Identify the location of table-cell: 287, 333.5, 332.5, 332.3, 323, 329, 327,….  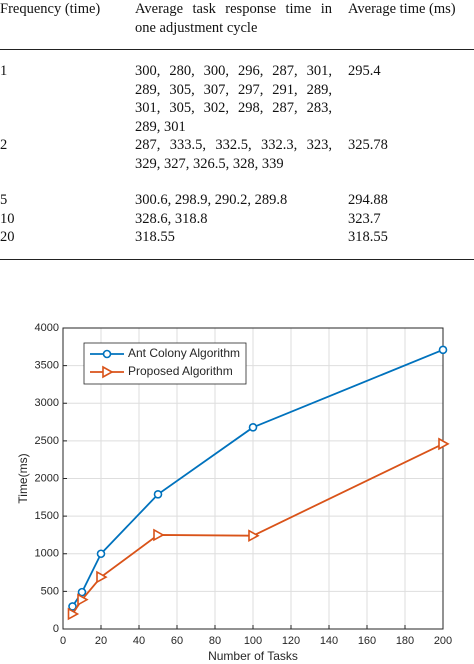
(233, 154).